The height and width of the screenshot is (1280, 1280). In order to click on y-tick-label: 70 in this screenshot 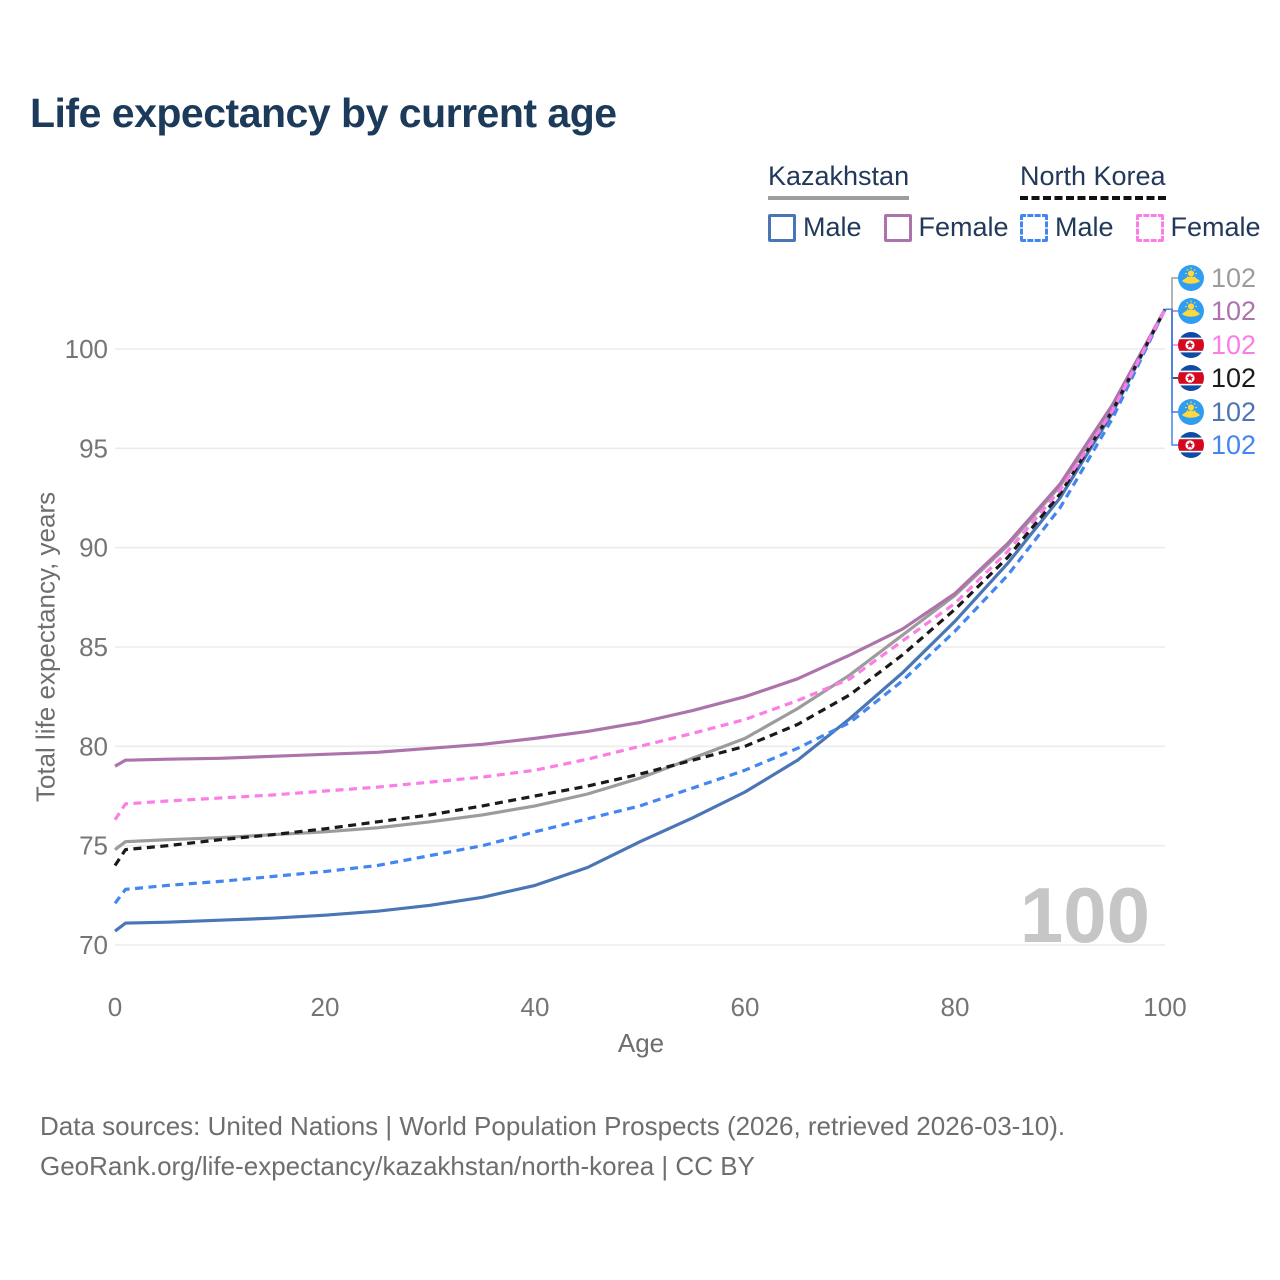, I will do `click(93, 945)`.